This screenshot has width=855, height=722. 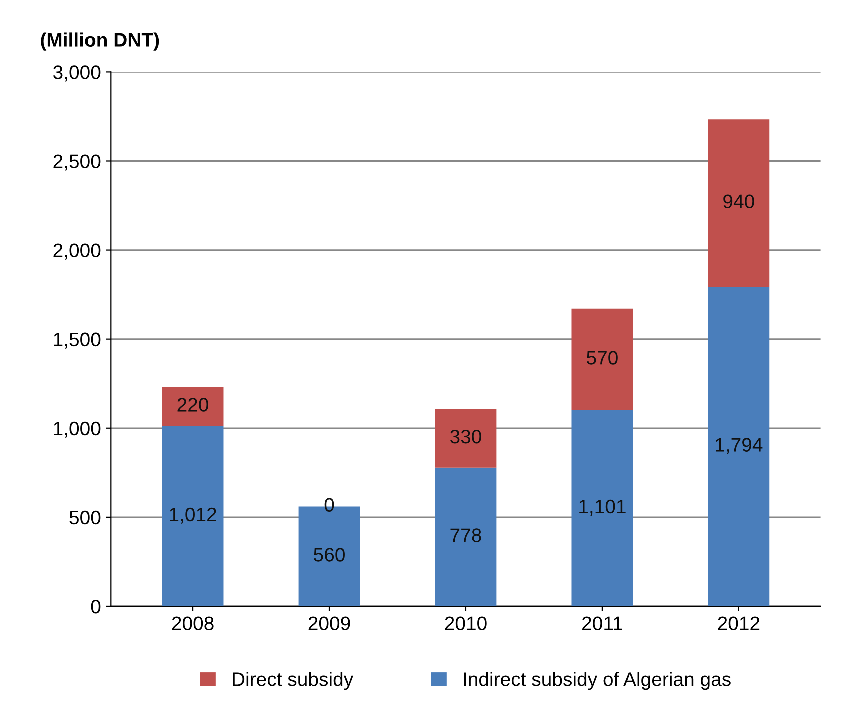 What do you see at coordinates (293, 681) in the screenshot?
I see `legend-label: Direct subsidy` at bounding box center [293, 681].